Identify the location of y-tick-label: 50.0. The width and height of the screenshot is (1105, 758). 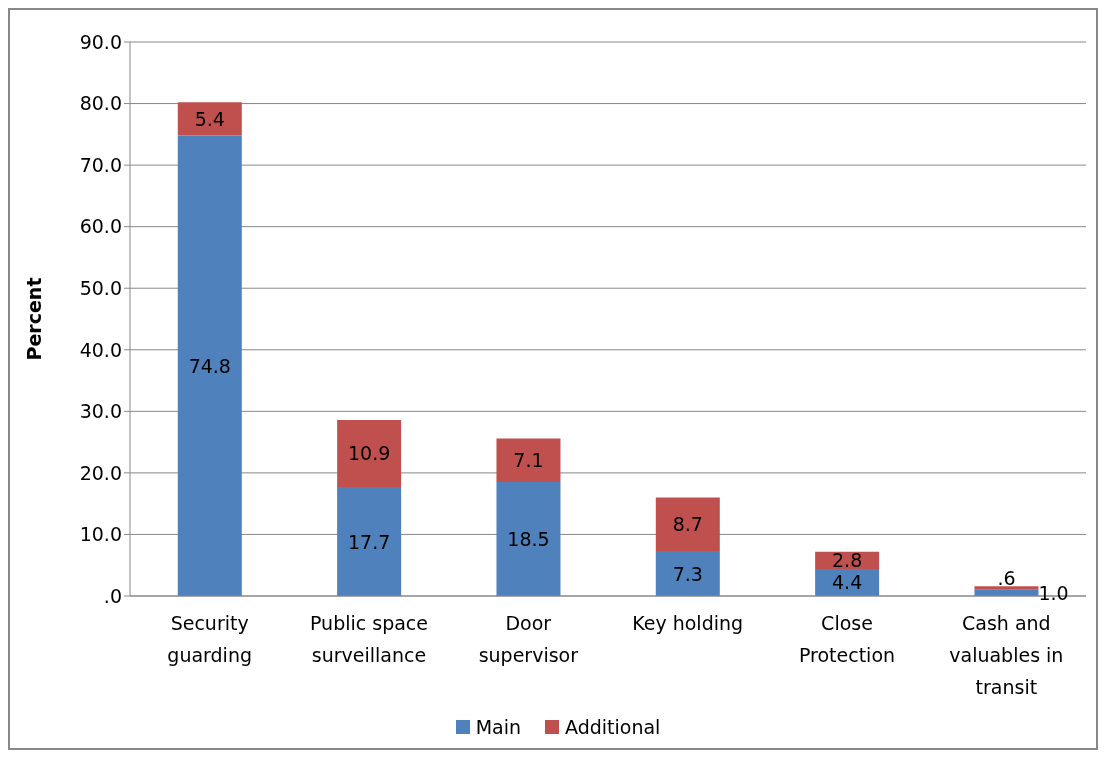
(100, 287).